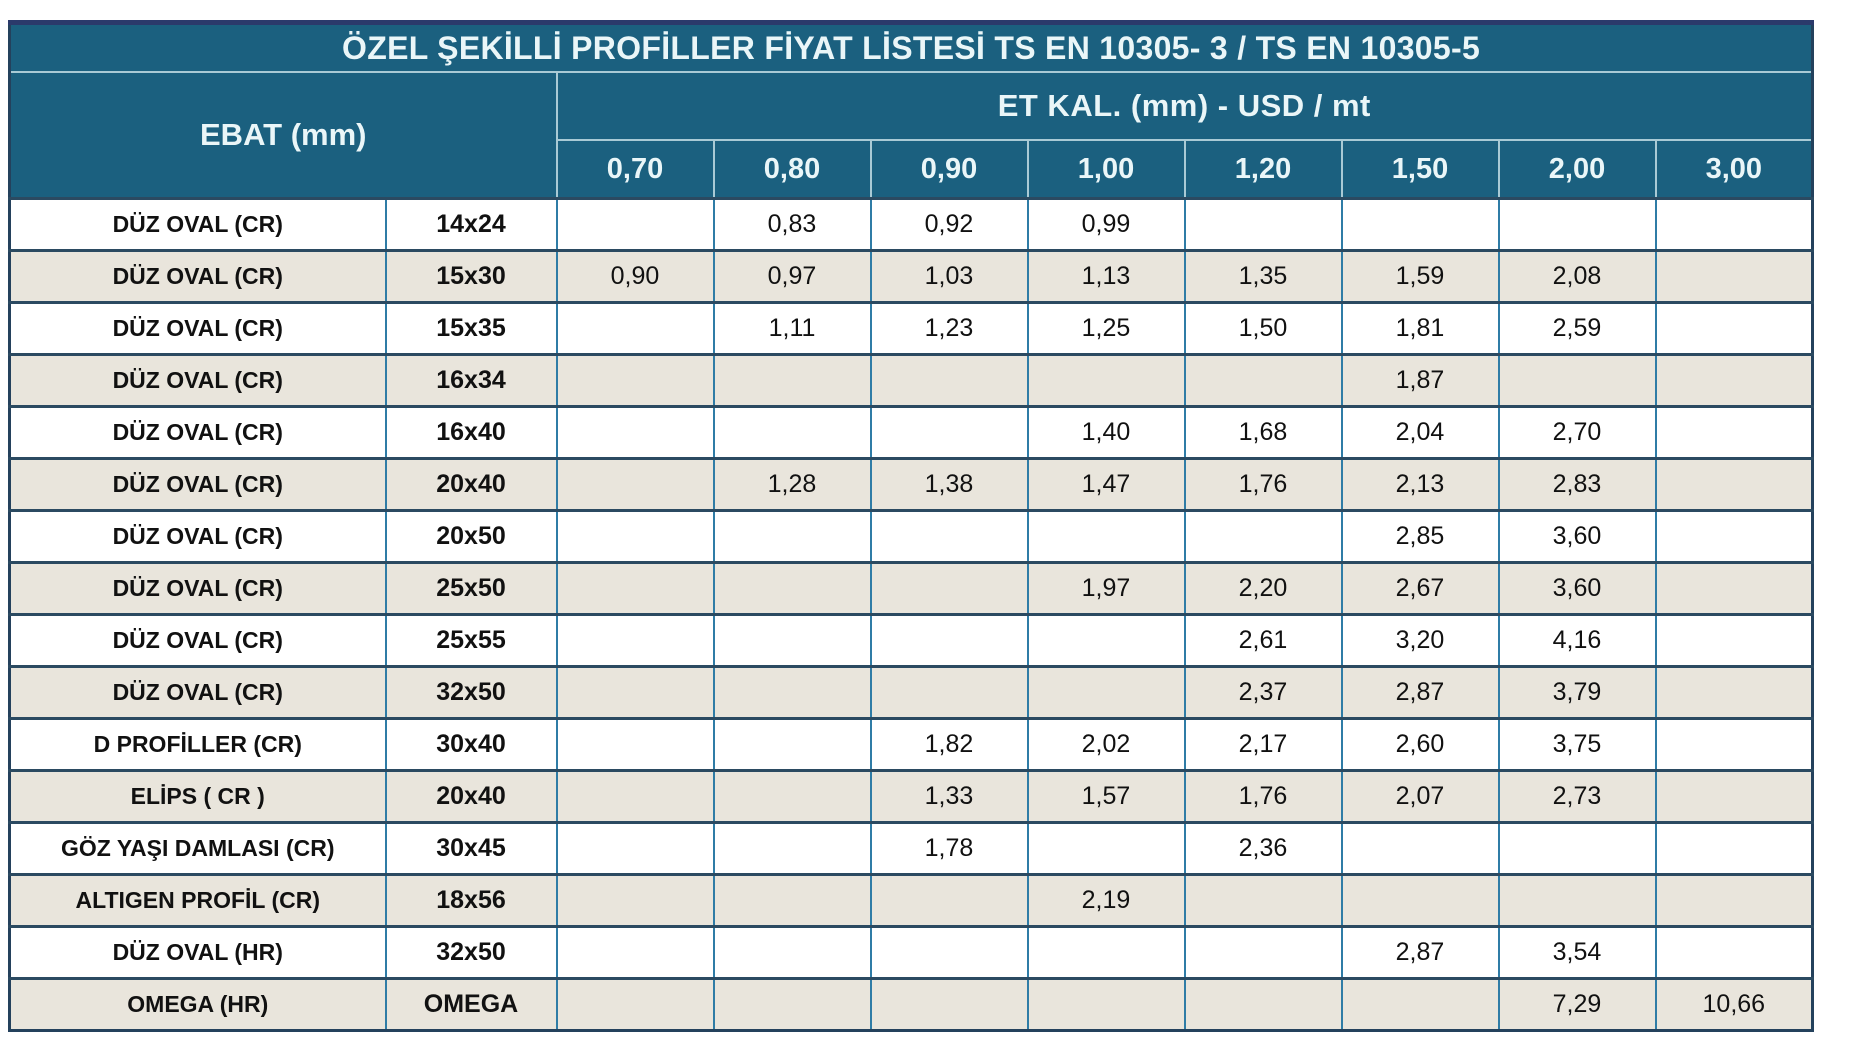 The height and width of the screenshot is (1056, 1849). I want to click on price-cell: 0,90, so click(634, 276).